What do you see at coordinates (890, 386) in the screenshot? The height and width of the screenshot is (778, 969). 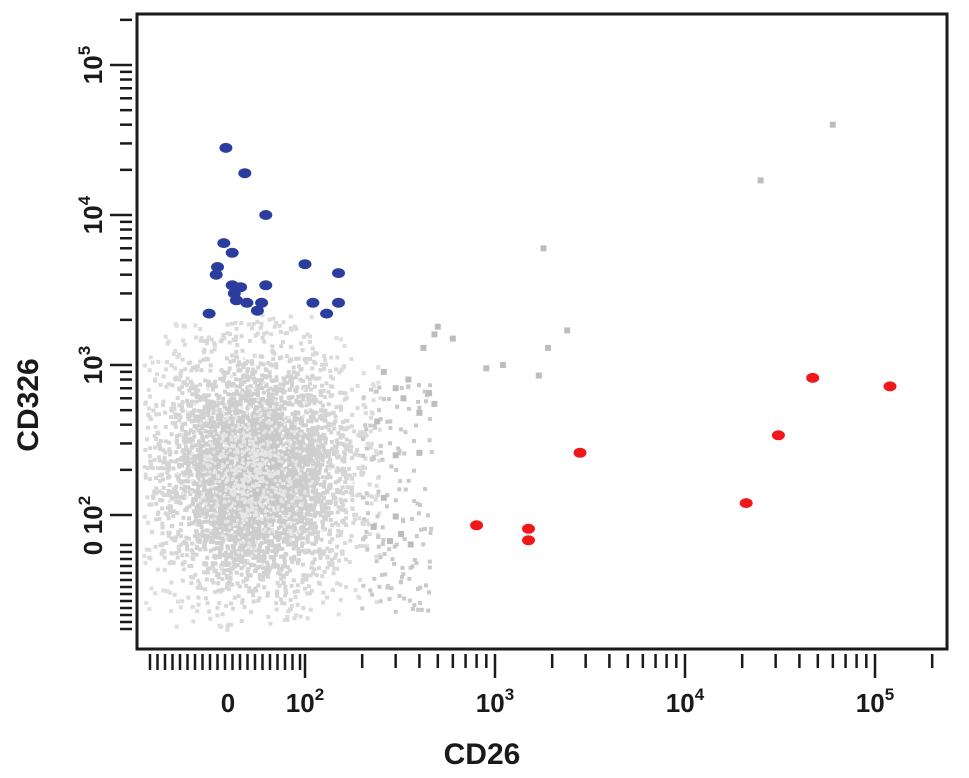 I see `red-event-point` at bounding box center [890, 386].